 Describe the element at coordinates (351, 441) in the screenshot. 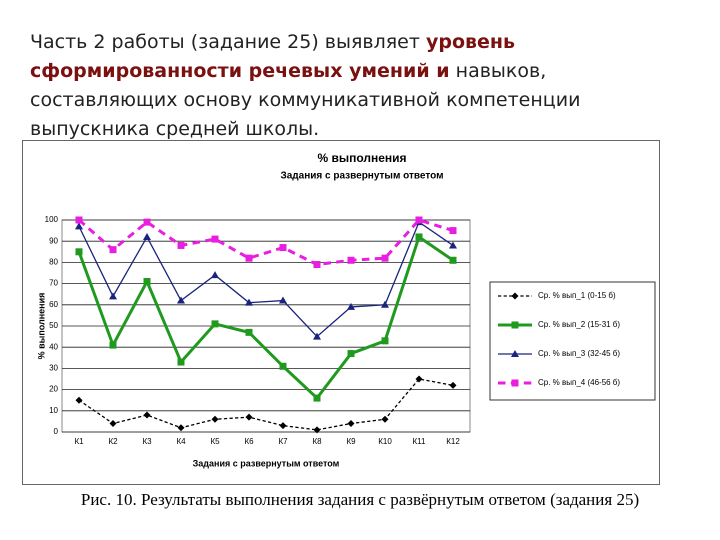

I see `x-tick-label: К9` at that location.